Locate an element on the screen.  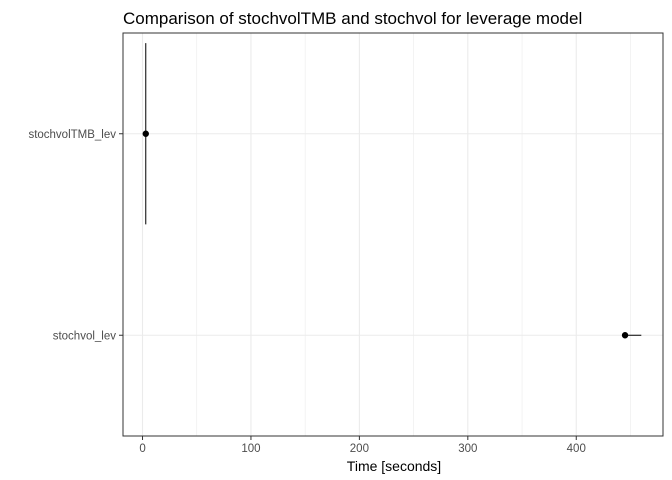
x-tick-label: 0 is located at coordinates (142, 449).